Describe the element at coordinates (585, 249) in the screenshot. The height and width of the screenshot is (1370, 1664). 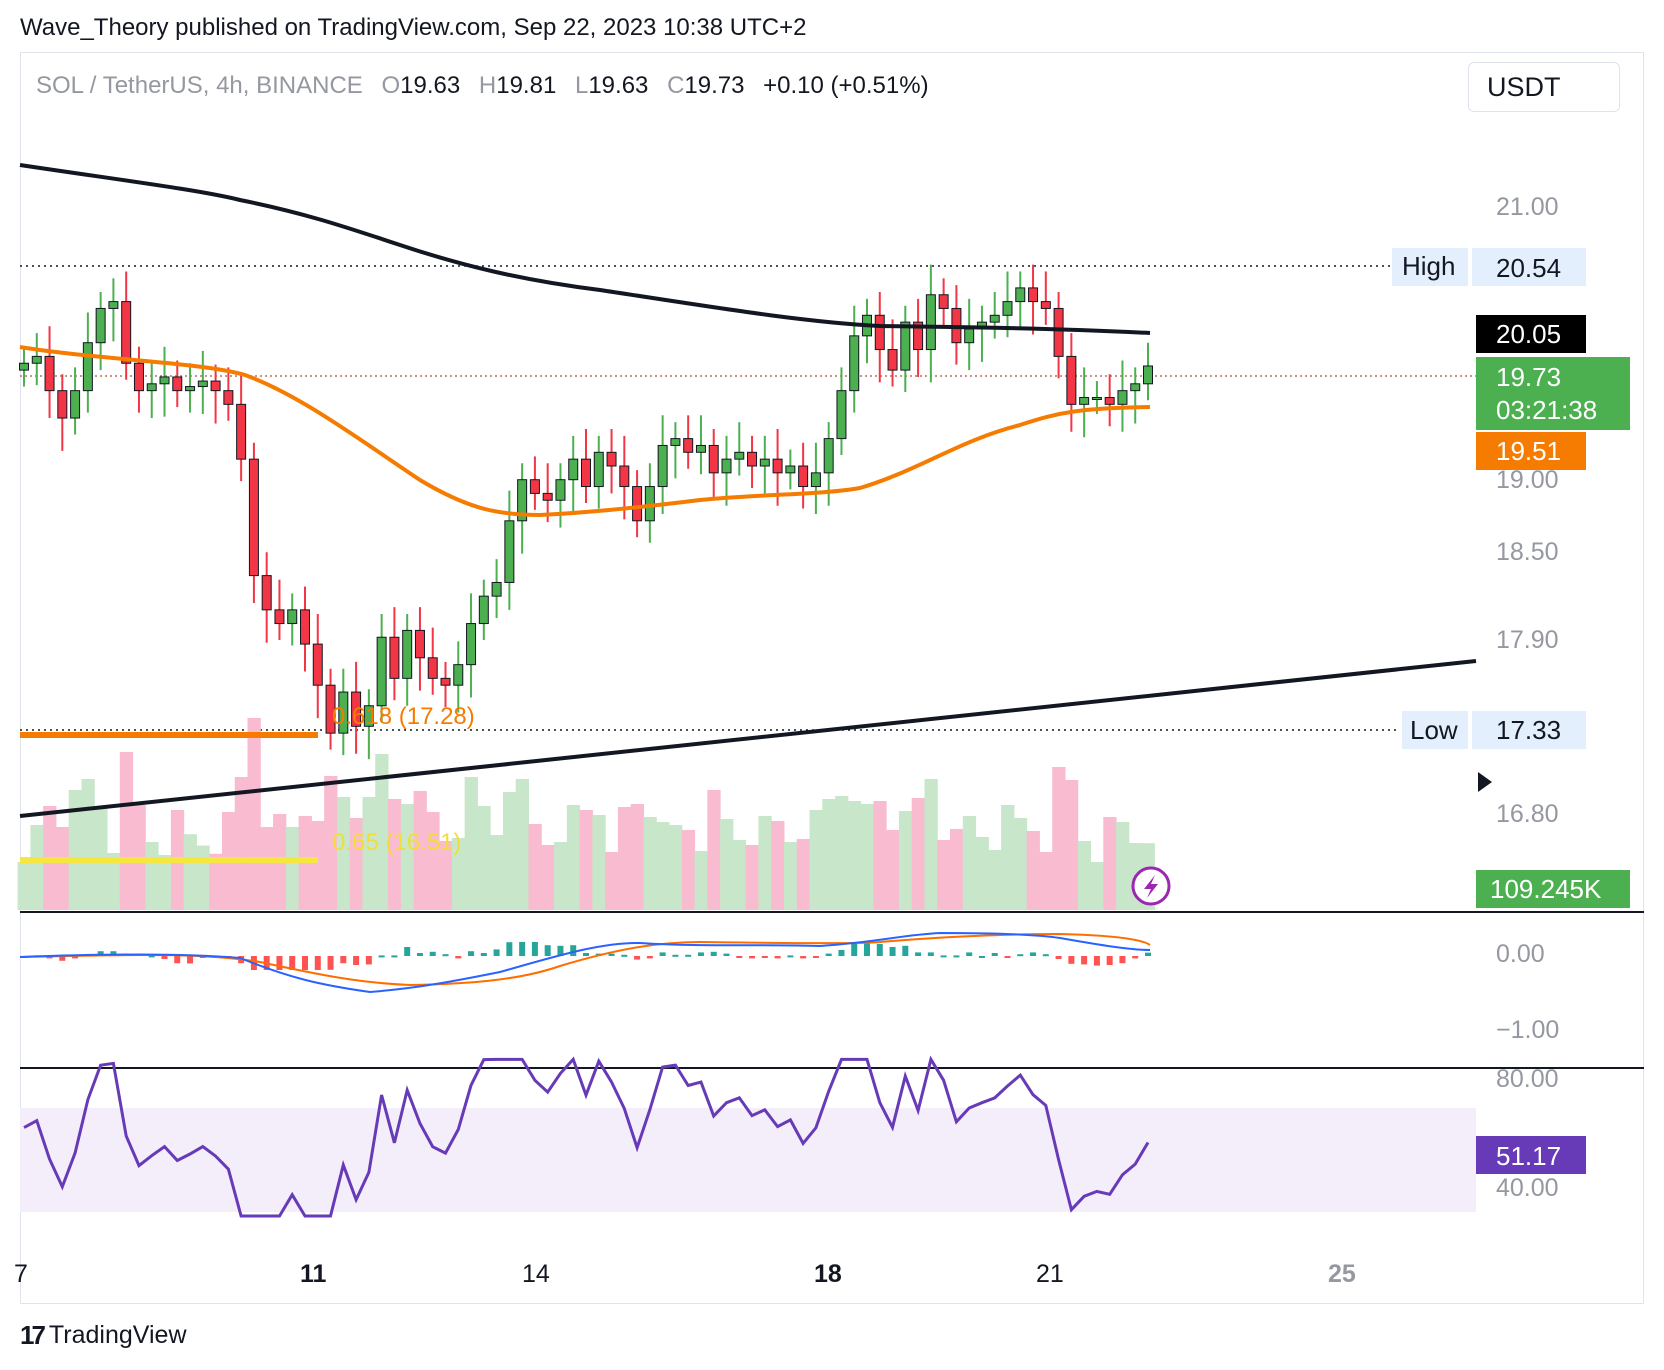
I see `ema200-line` at that location.